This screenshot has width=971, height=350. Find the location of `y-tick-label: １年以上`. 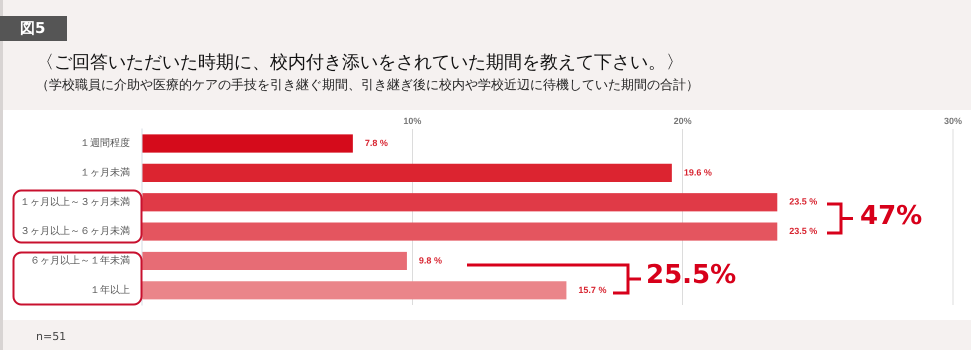

y-tick-label: １年以上 is located at coordinates (110, 290).